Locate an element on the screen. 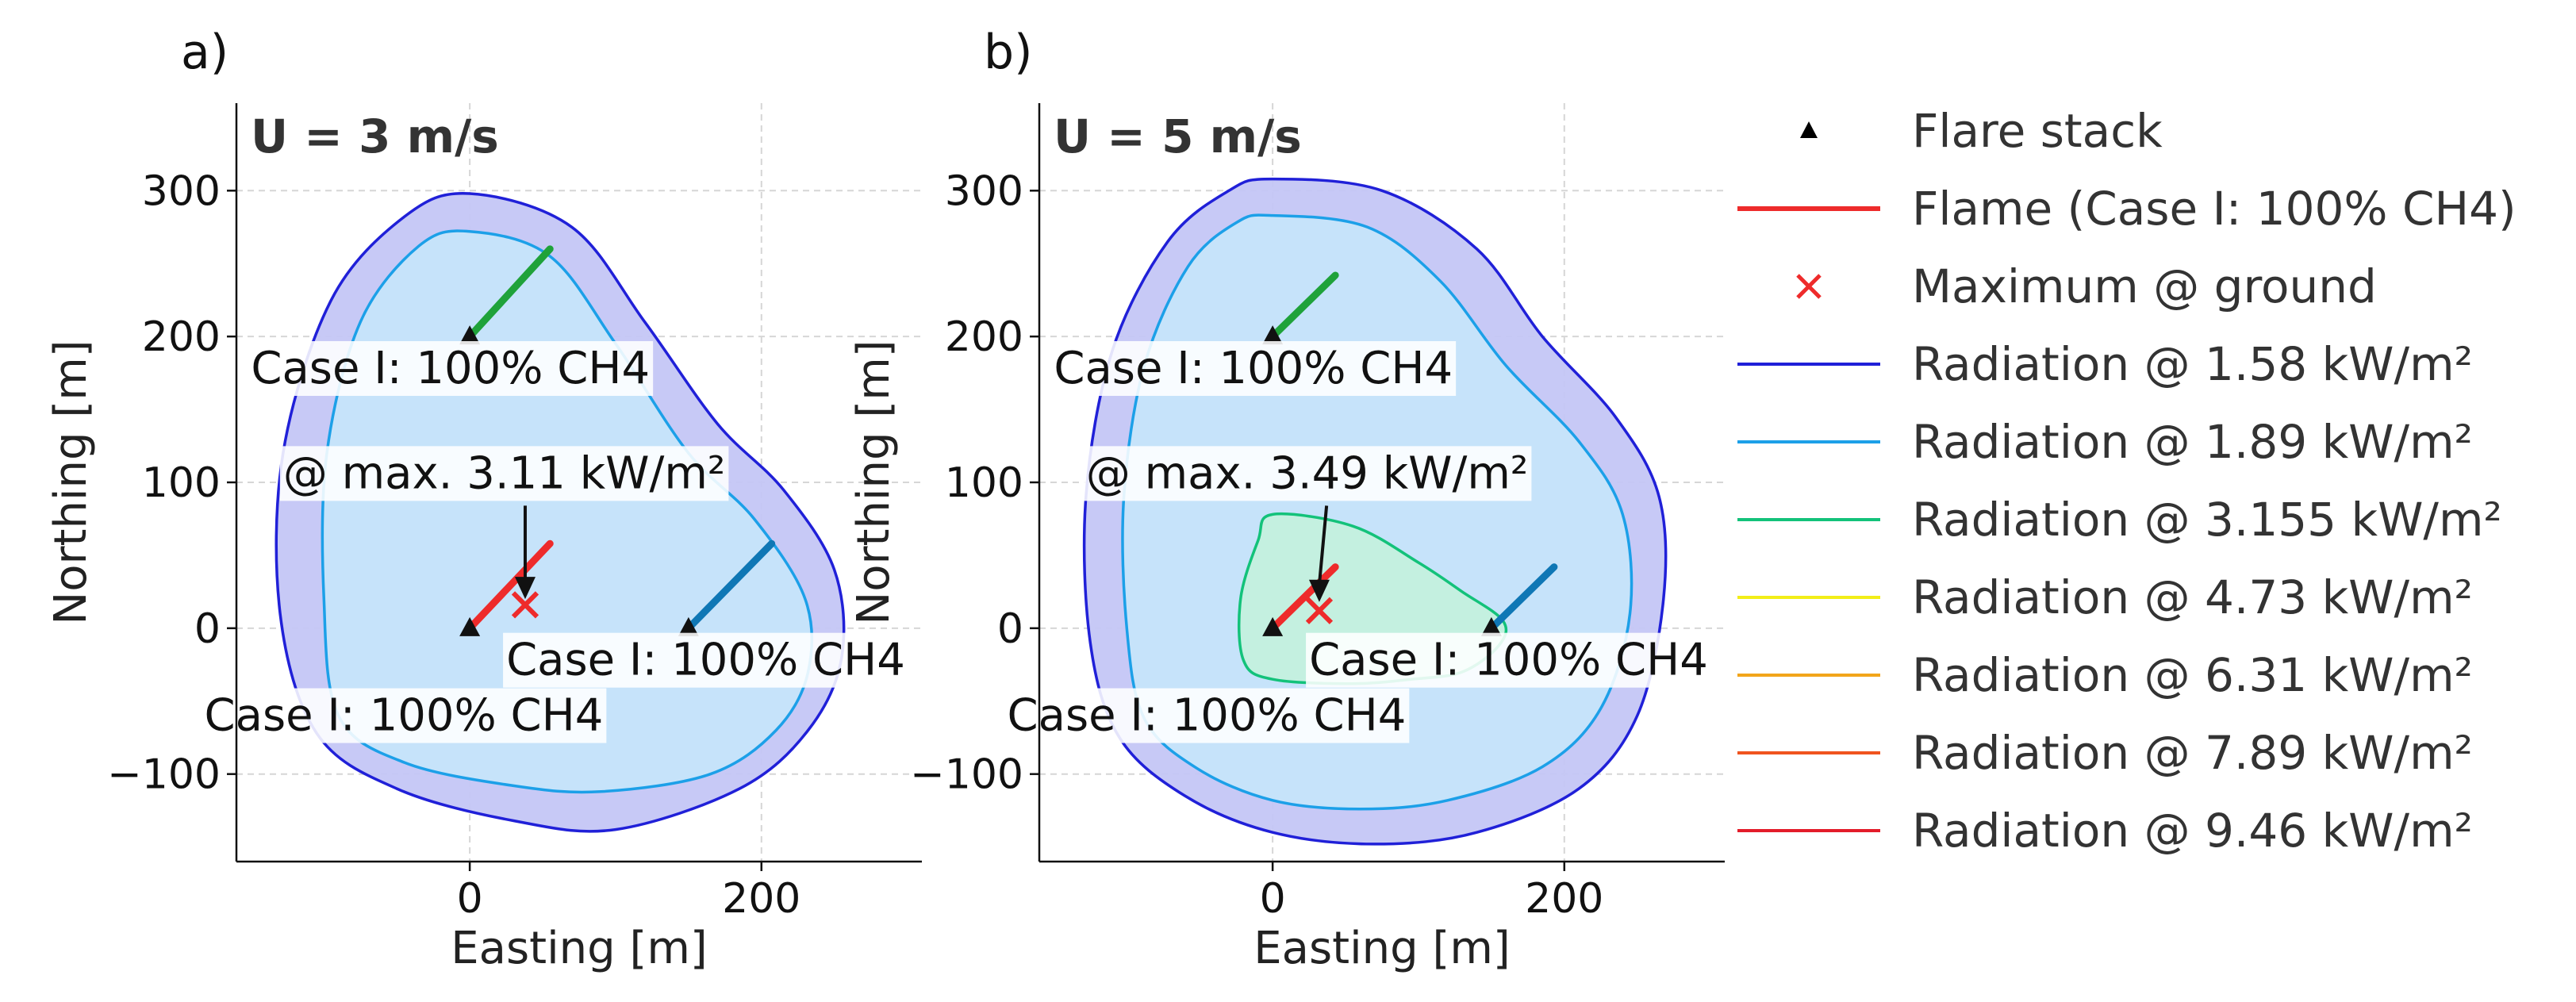 Image resolution: width=2576 pixels, height=1002 pixels. panel-label: a) is located at coordinates (205, 52).